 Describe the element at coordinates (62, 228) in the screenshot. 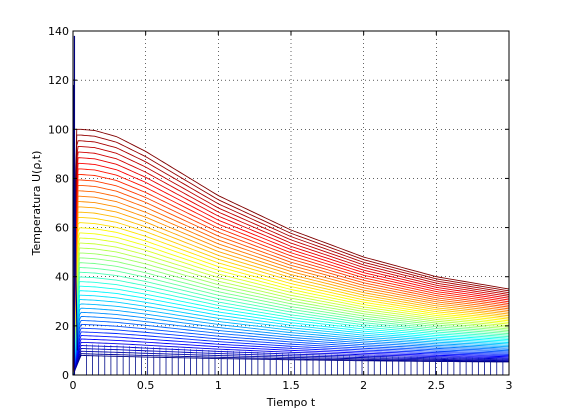

I see `y-tick-label: 60` at that location.